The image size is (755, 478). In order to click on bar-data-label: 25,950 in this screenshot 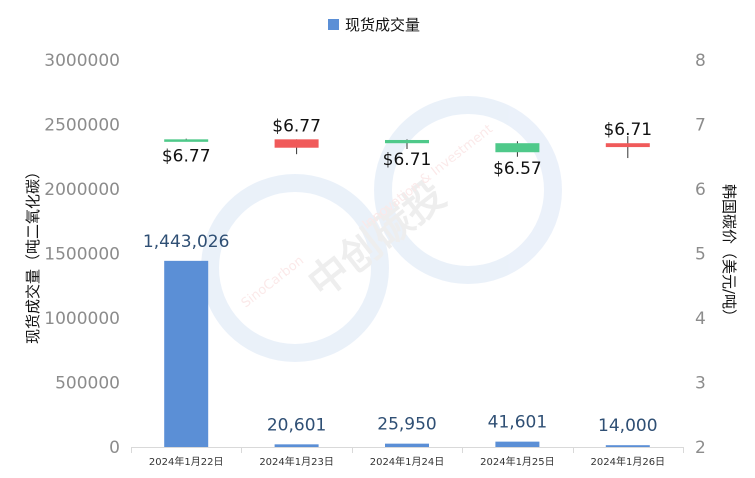, I will do `click(406, 425)`.